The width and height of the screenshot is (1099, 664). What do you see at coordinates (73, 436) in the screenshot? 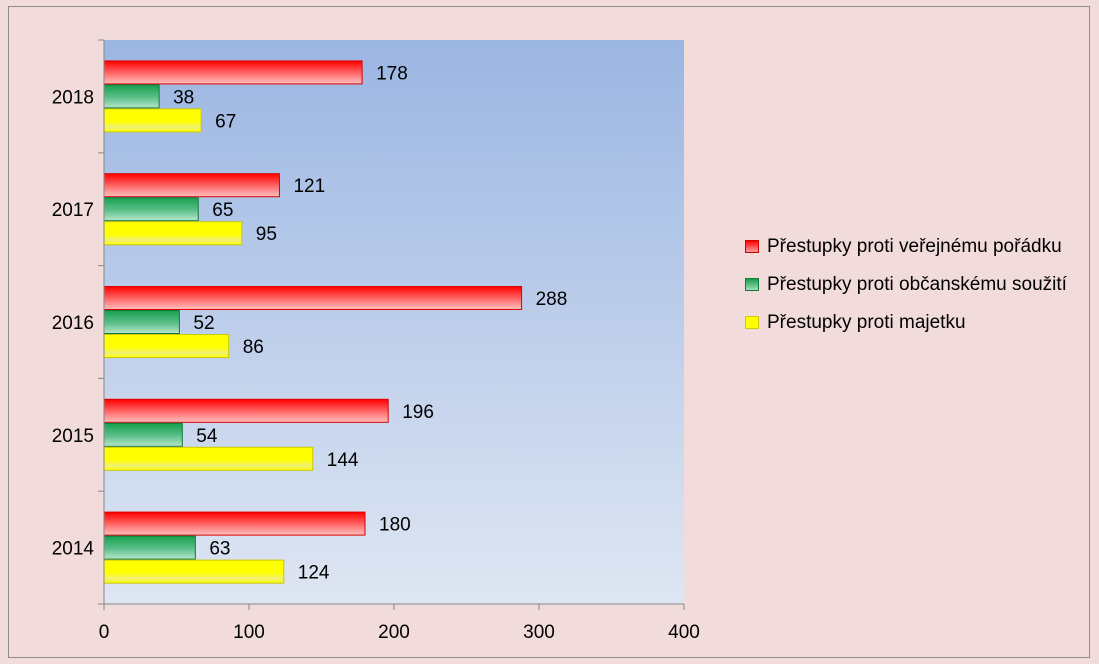
I see `y-tick-label: 2015` at bounding box center [73, 436].